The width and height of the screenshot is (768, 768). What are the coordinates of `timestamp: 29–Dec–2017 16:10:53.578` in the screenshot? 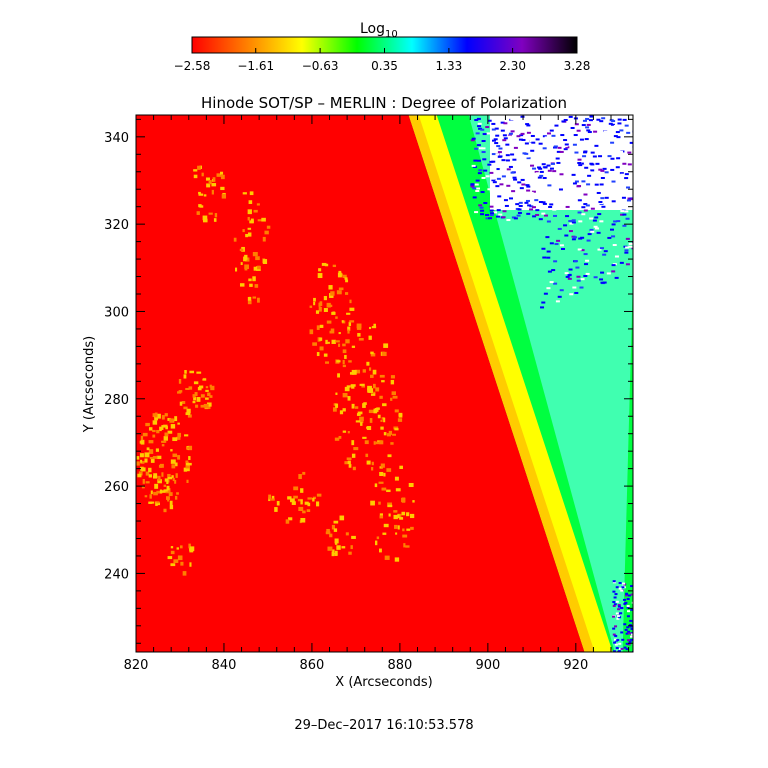 It's located at (383, 725).